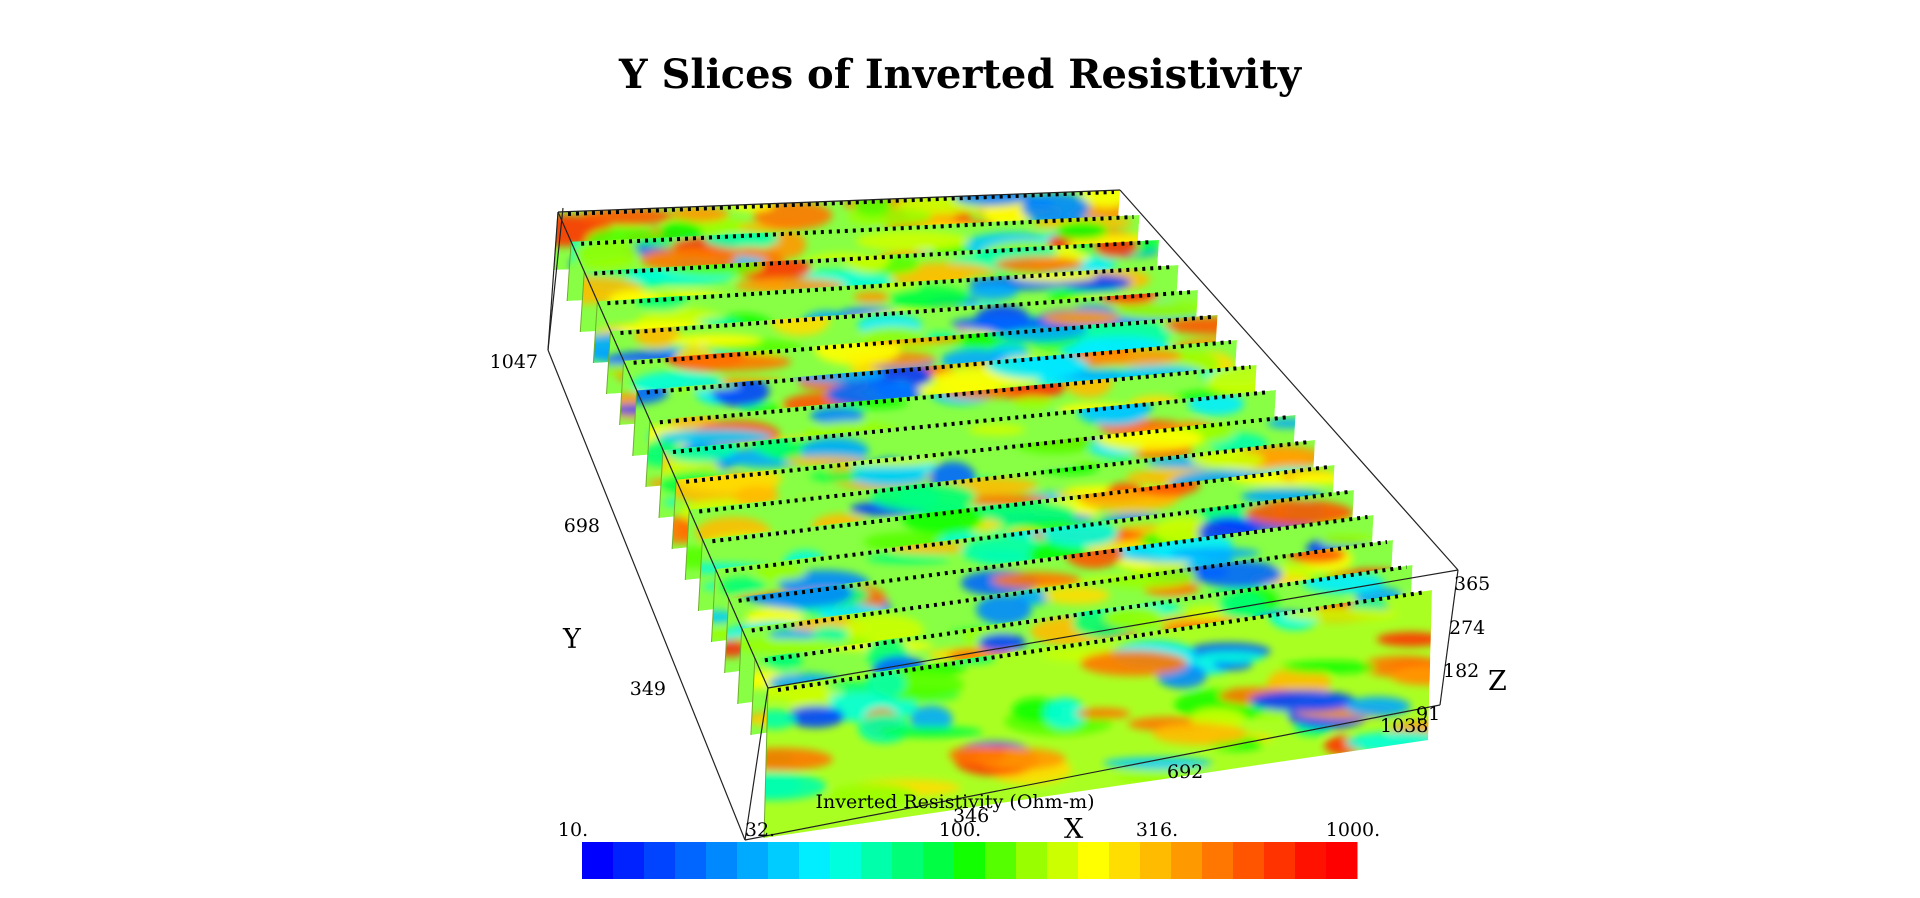  What do you see at coordinates (582, 526) in the screenshot?
I see `y-tick-698: 698` at bounding box center [582, 526].